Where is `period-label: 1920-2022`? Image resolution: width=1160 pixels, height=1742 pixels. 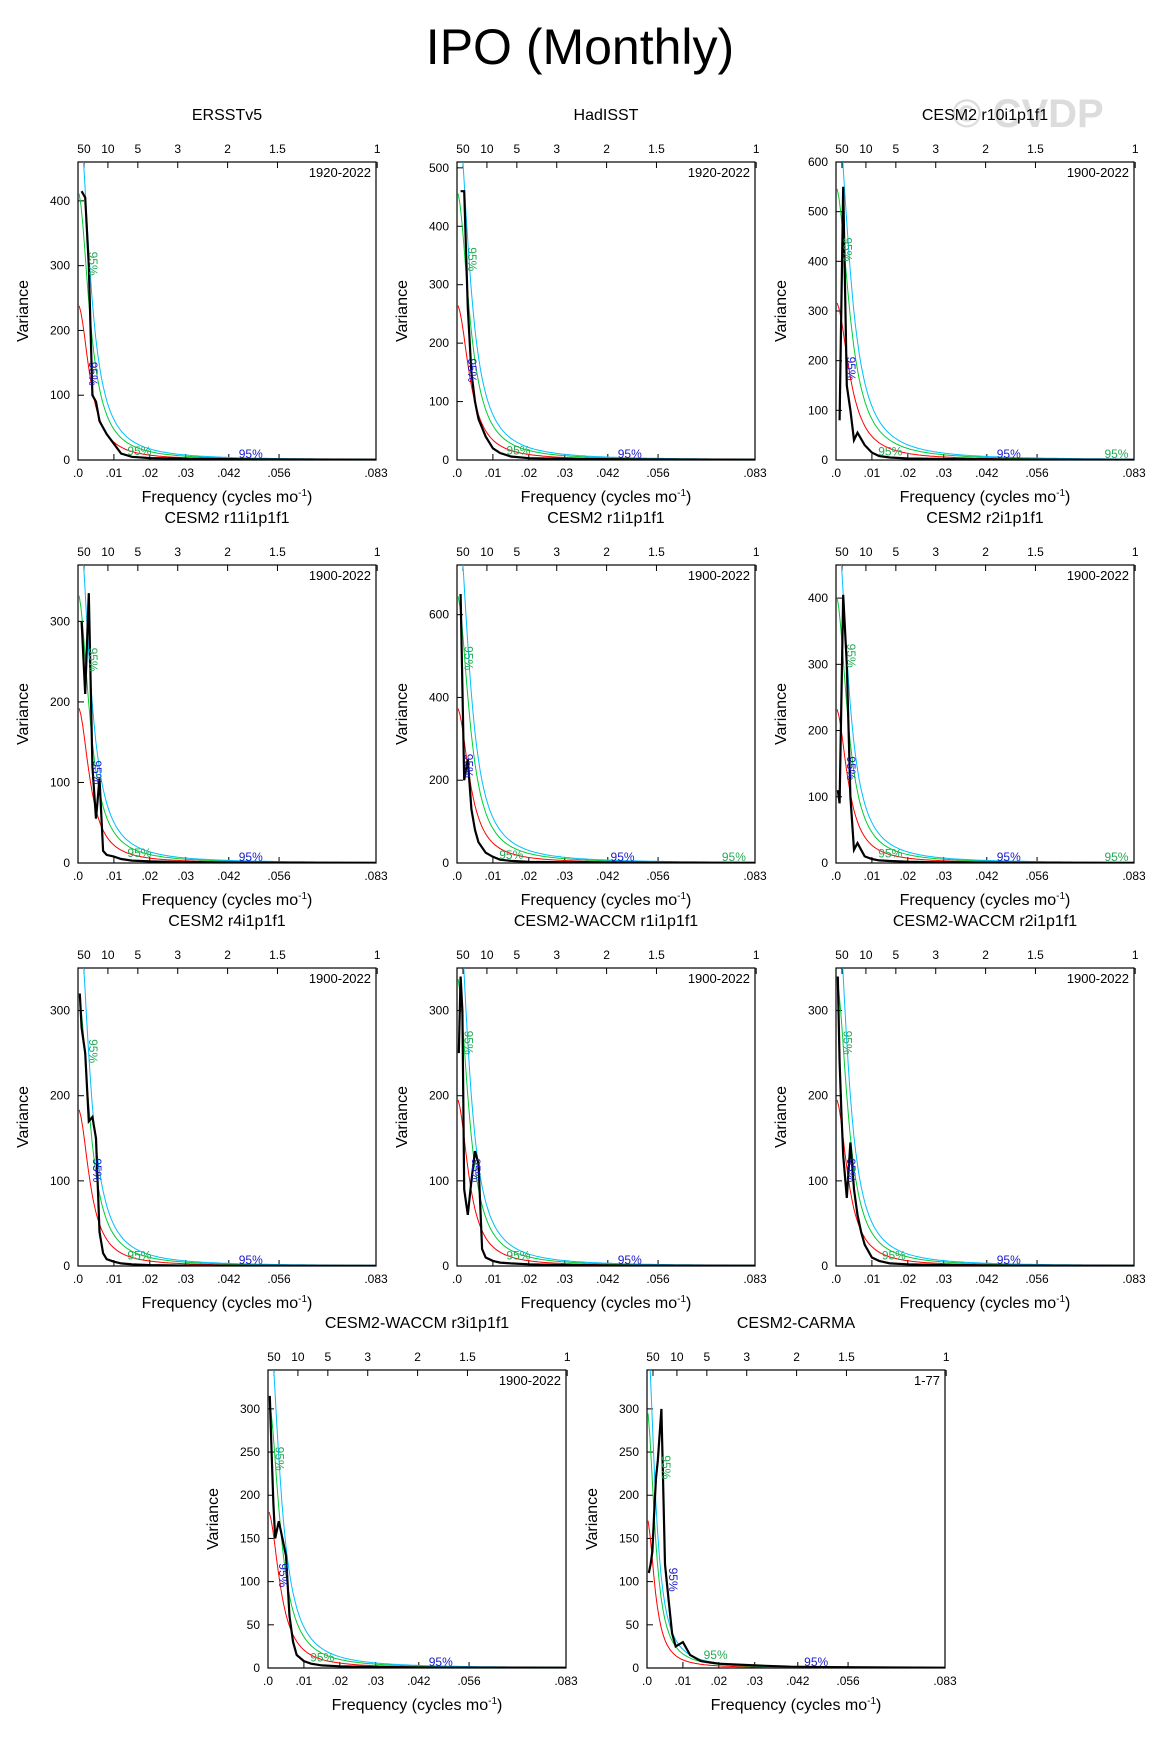
period-label: 1920-2022 is located at coordinates (719, 172).